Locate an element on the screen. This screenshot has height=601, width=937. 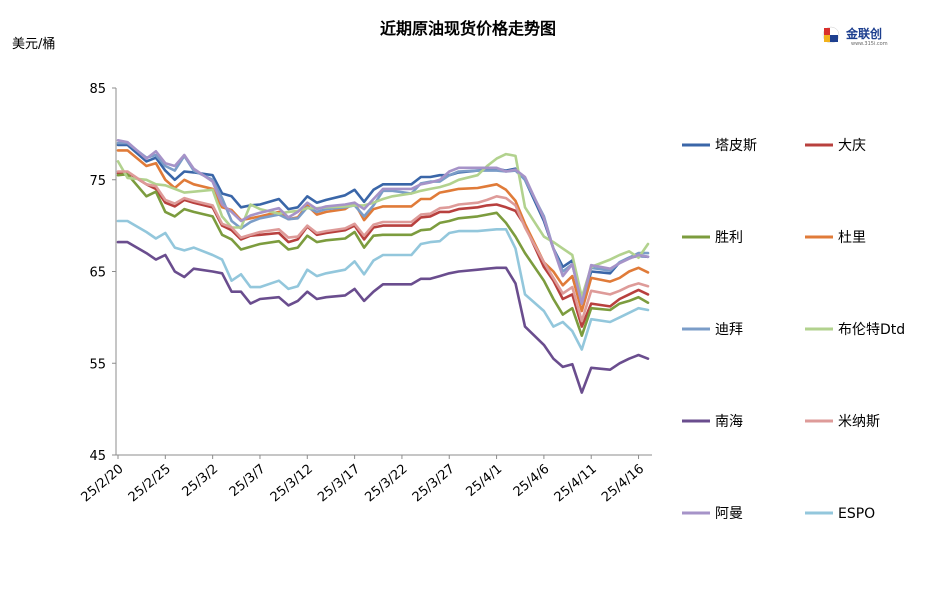
y-ticks: 45 55 65 75 85 is located at coordinates (102, 273).